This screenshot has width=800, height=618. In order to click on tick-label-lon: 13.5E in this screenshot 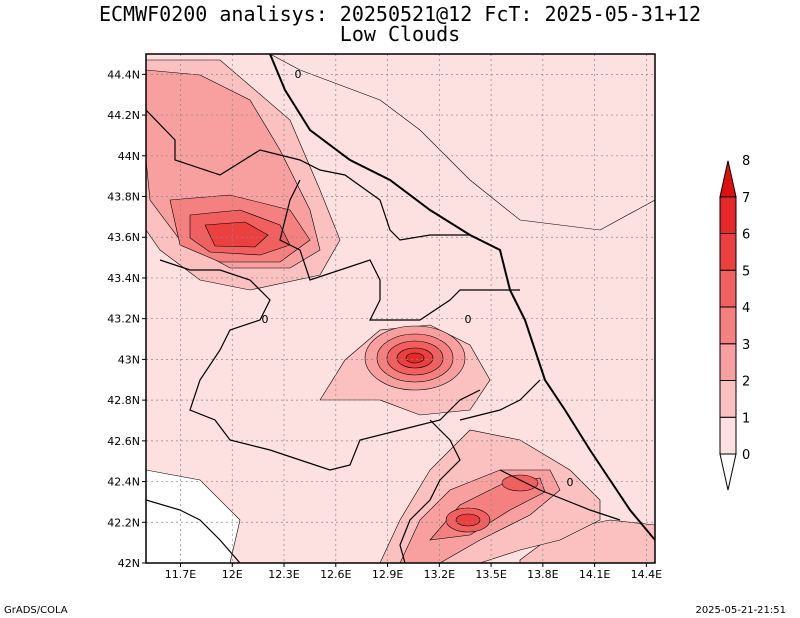, I will do `click(490, 574)`.